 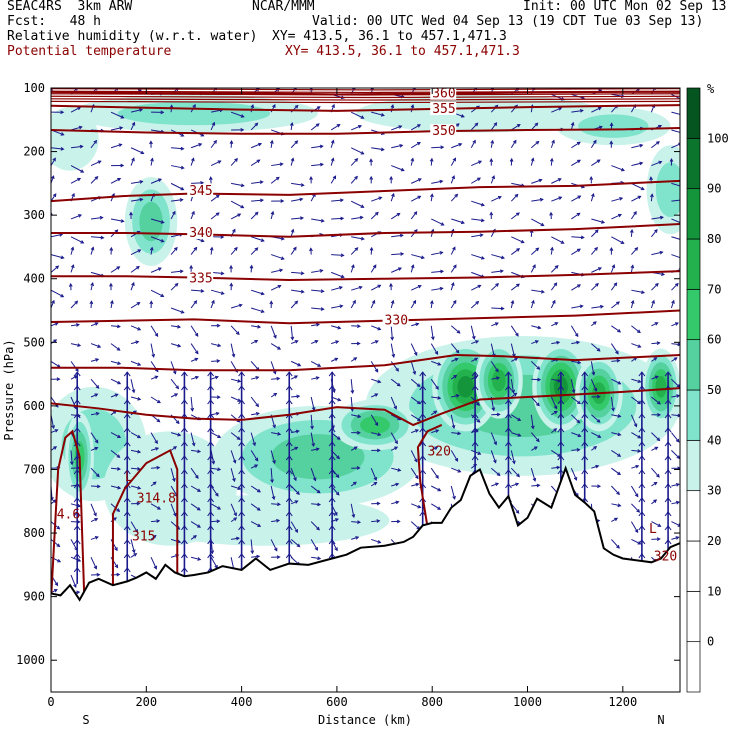 What do you see at coordinates (718, 138) in the screenshot?
I see `colorbar-tick-label-100: 100` at bounding box center [718, 138].